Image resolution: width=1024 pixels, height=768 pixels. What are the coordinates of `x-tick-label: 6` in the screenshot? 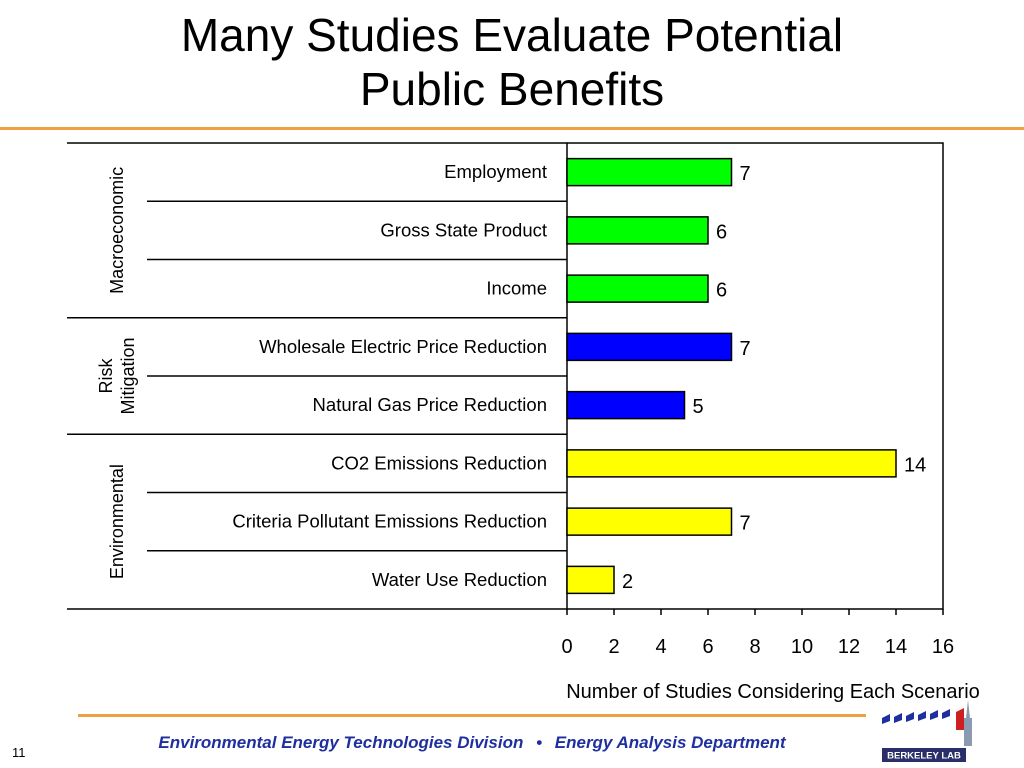 It's located at (707, 647).